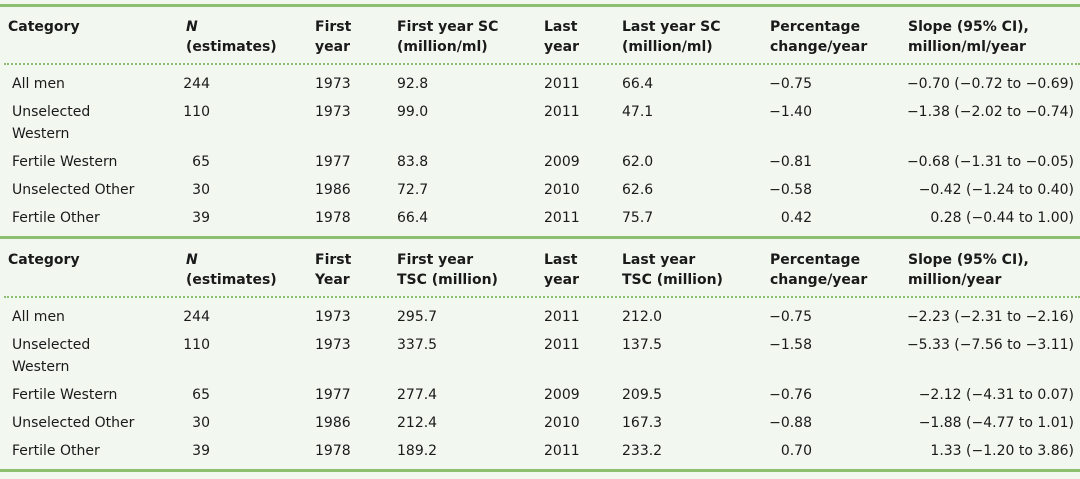 The image size is (1080, 479). What do you see at coordinates (968, 37) in the screenshot?
I see `header-cell: Slope (95% CI), million/ml/year` at bounding box center [968, 37].